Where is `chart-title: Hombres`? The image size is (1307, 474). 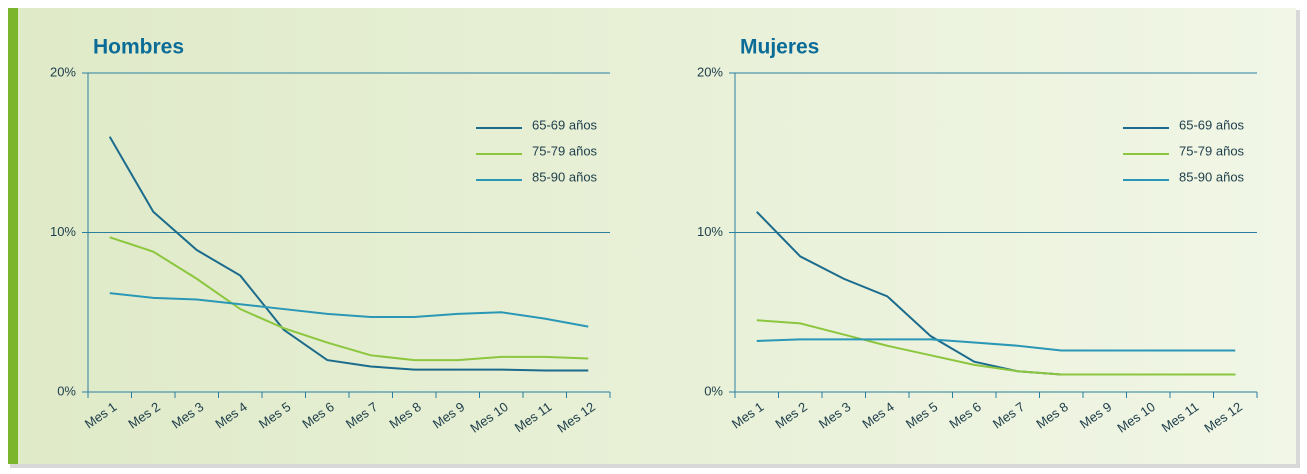 chart-title: Hombres is located at coordinates (138, 47).